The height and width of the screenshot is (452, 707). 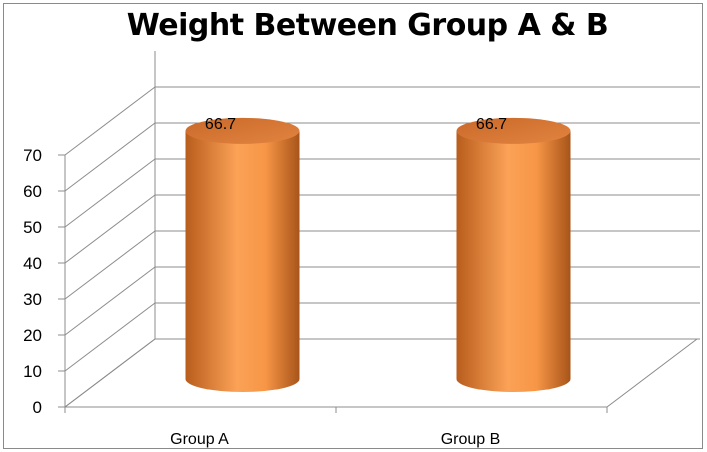 I want to click on y-tick-label: 30, so click(x=32, y=299).